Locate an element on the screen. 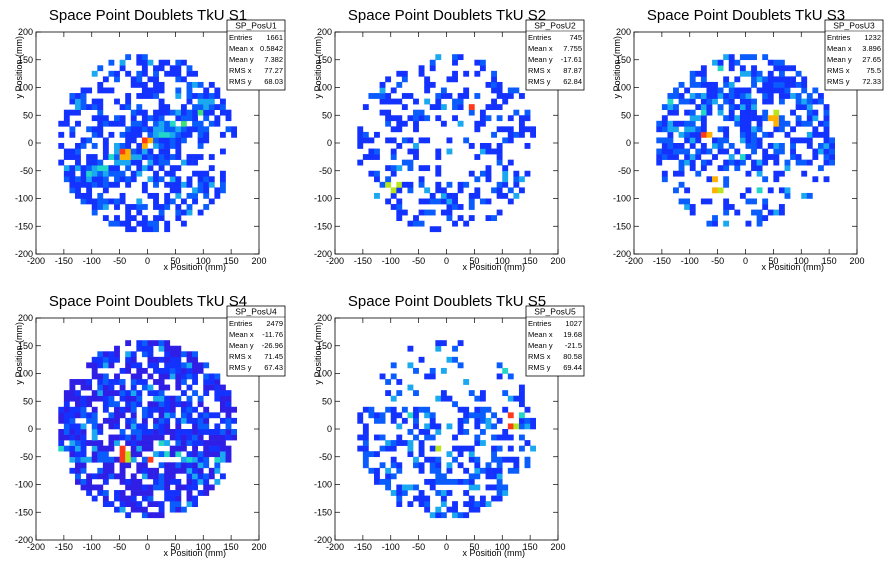 This screenshot has height=574, width=896. x-tick-label: 100 is located at coordinates (203, 261).